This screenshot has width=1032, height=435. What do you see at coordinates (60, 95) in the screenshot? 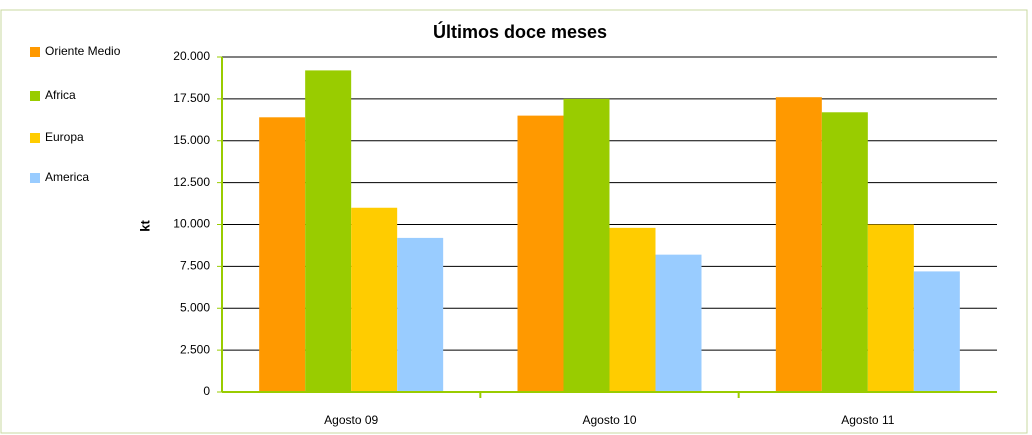
I see `legend-label: Africa` at bounding box center [60, 95].